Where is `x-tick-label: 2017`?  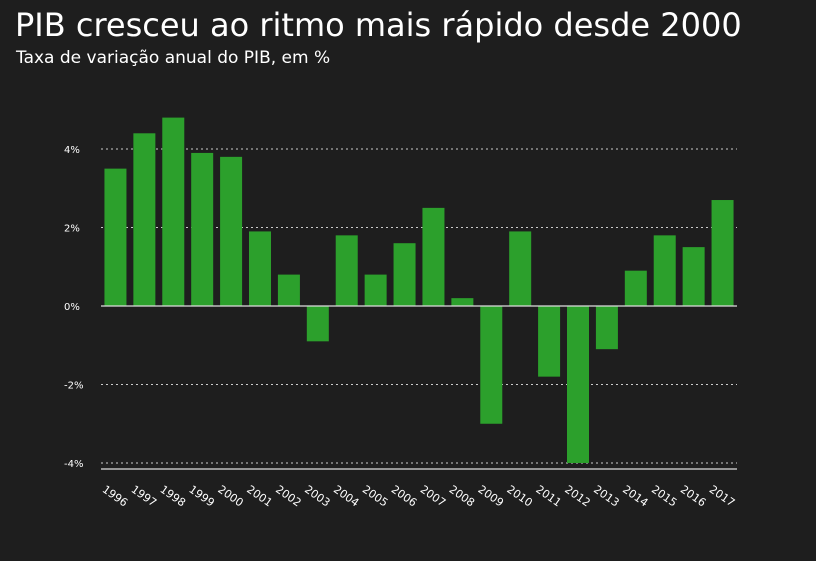 x-tick-label: 2017 is located at coordinates (722, 496).